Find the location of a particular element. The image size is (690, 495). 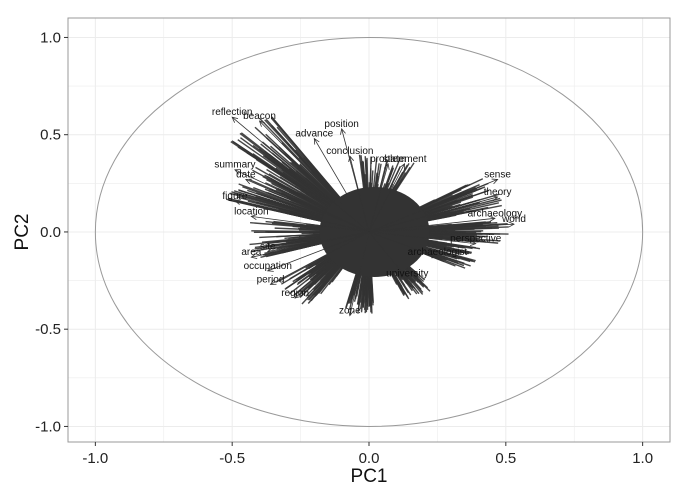

y-axis-ticks: -1.0 -0.5 0.0 0.5 1.0 is located at coordinates (51, 232).